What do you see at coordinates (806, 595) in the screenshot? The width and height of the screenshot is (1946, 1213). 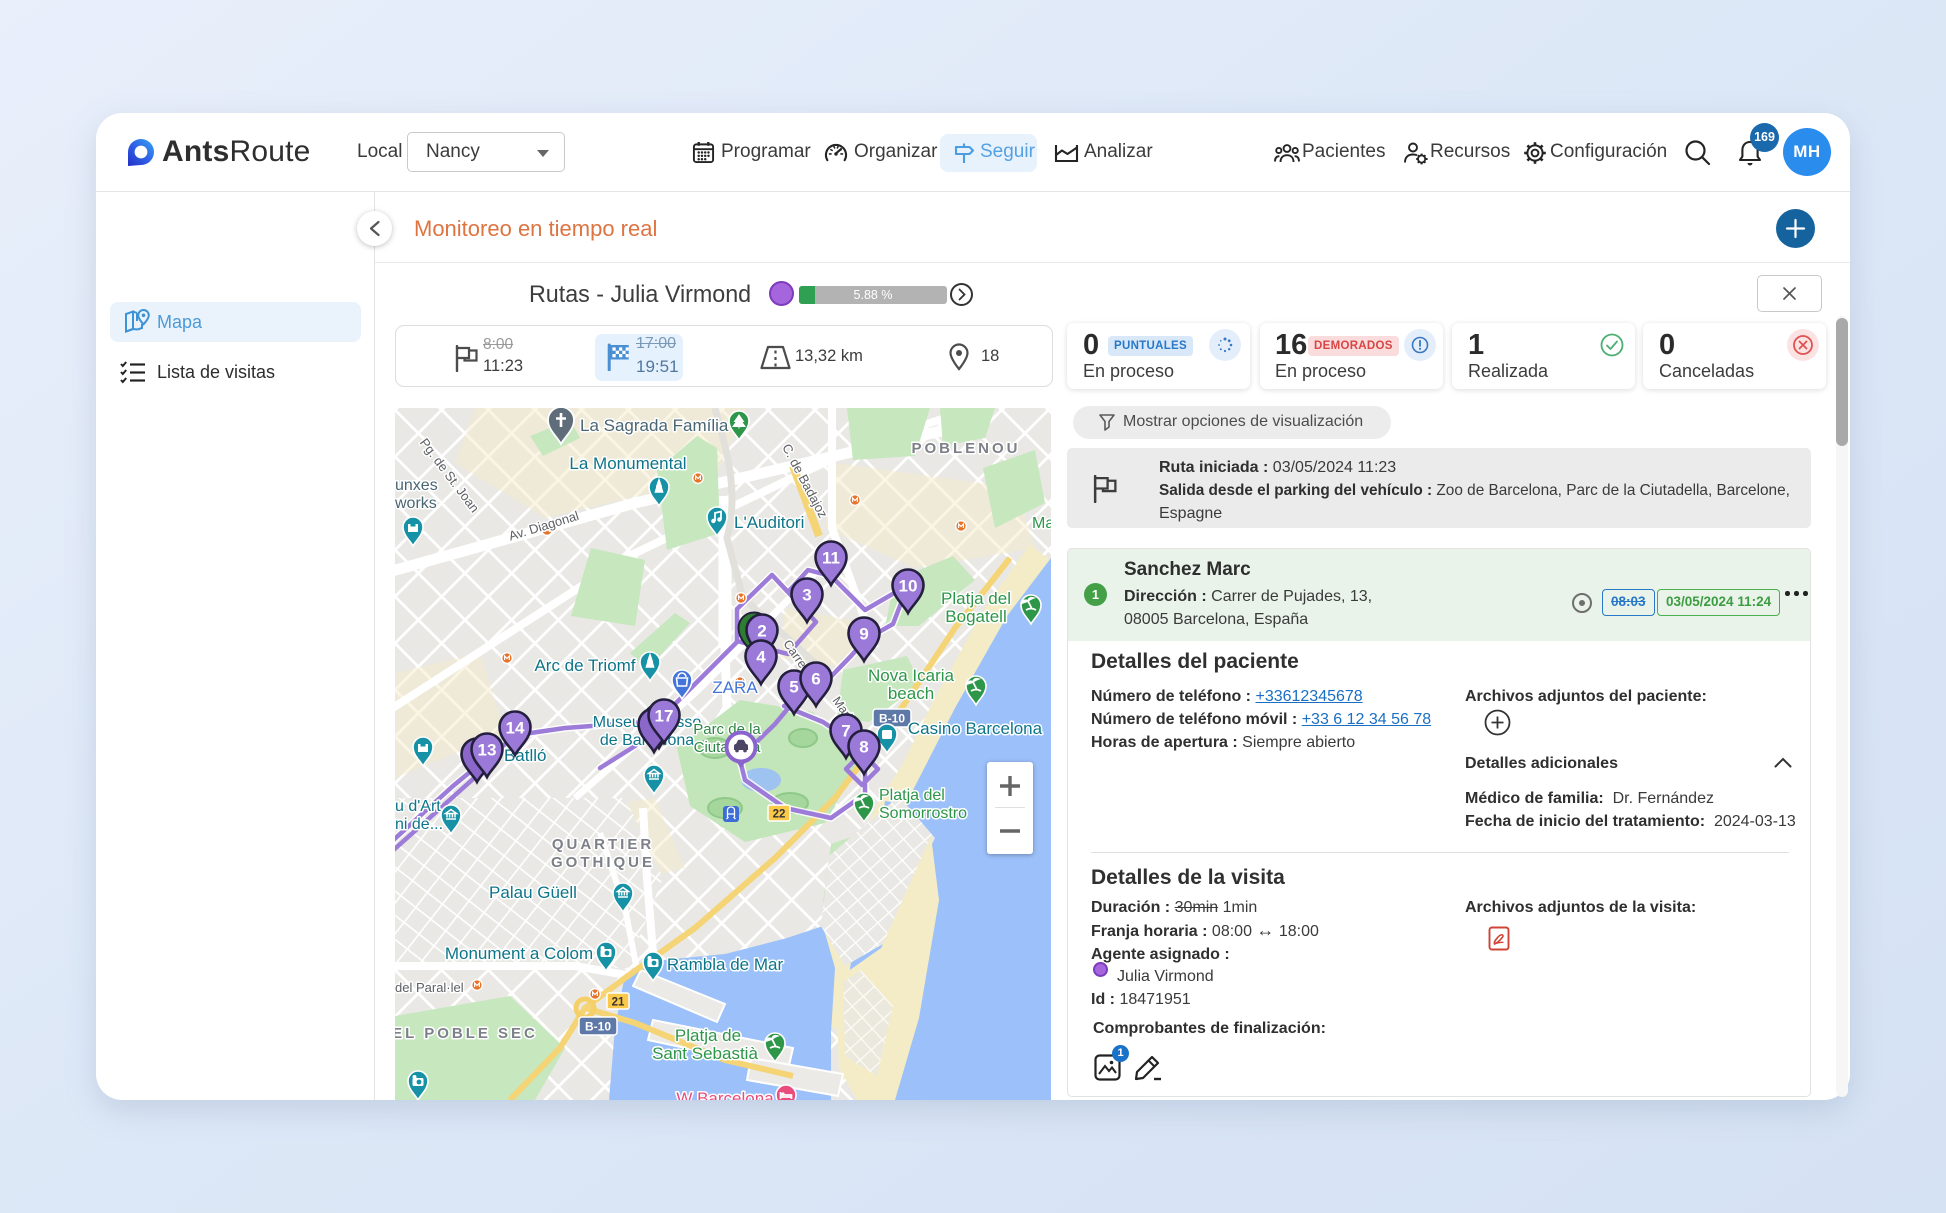 I see `svg-text: 3` at bounding box center [806, 595].